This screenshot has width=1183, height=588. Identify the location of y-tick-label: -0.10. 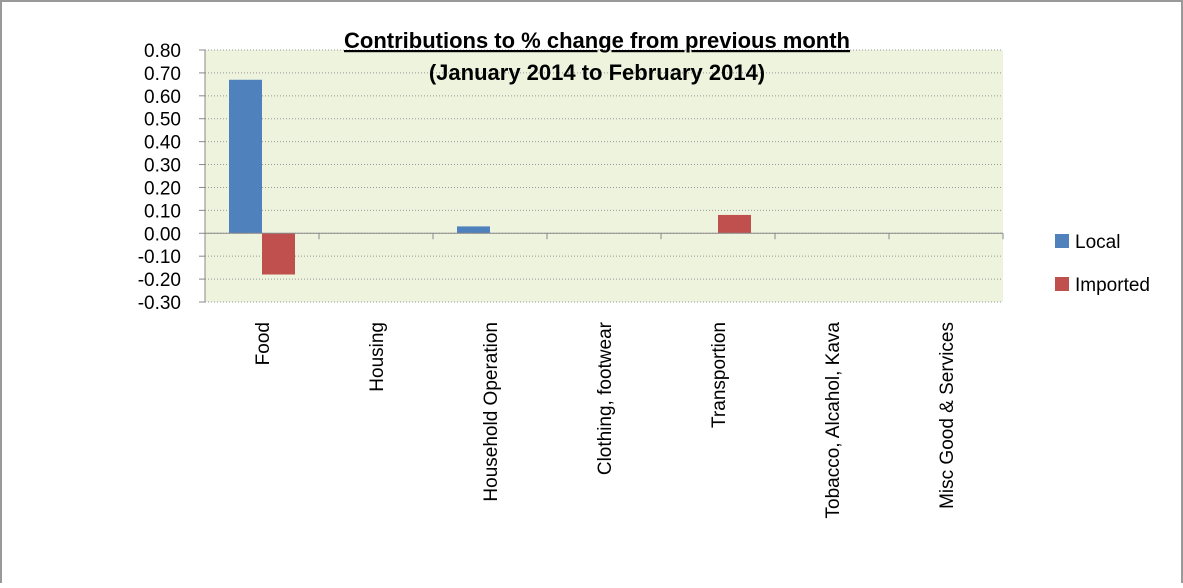
(159, 257).